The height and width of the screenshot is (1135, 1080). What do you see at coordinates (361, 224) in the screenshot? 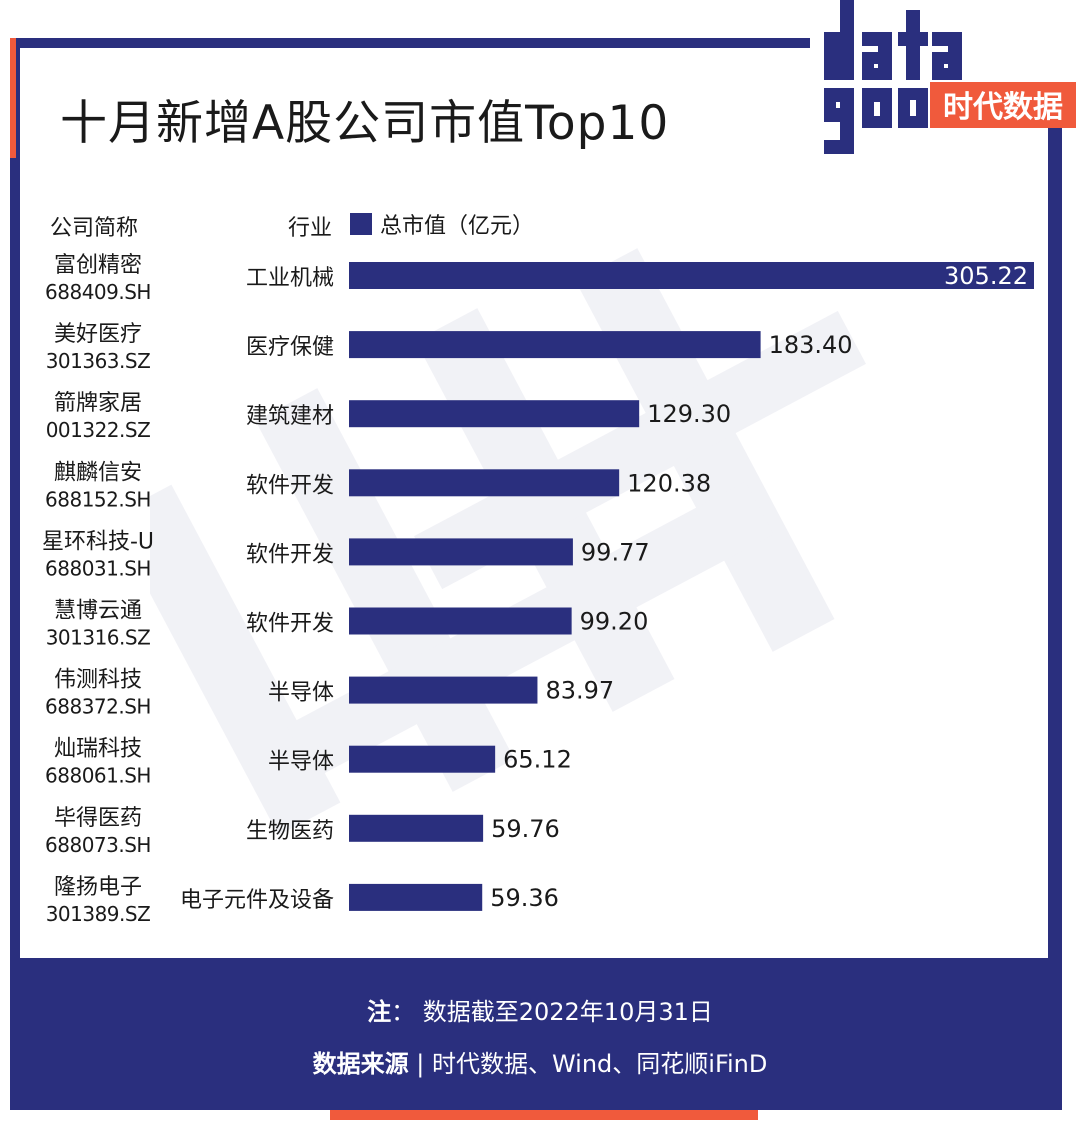
I see `legend-swatch` at bounding box center [361, 224].